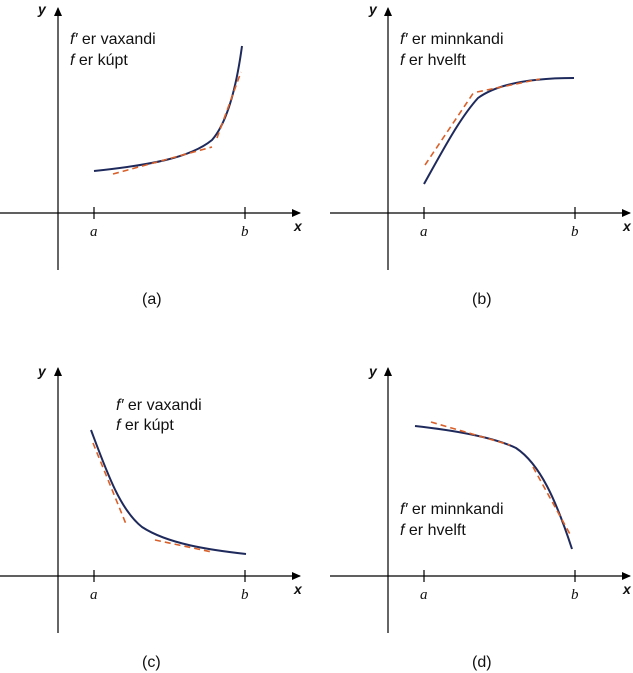  Describe the element at coordinates (482, 299) in the screenshot. I see `panel-caption: (b)` at that location.